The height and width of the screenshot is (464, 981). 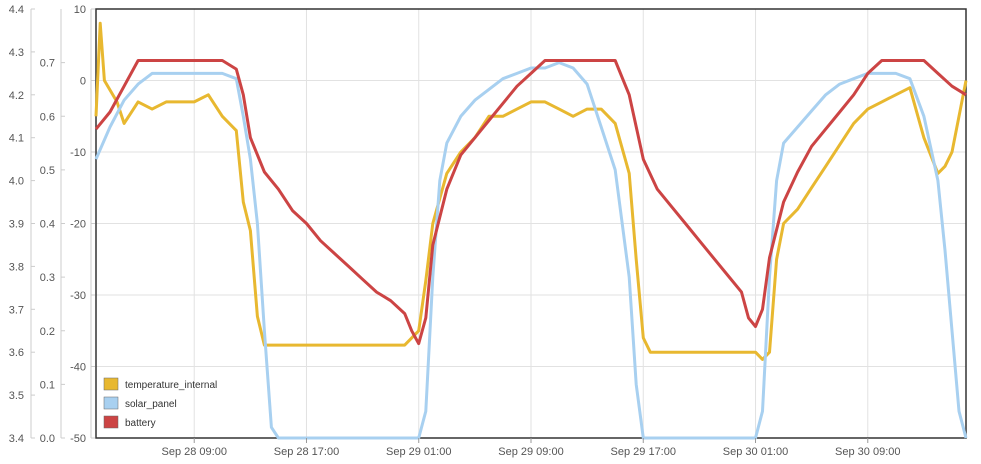 What do you see at coordinates (16, 96) in the screenshot?
I see `battery-y-tick-label: 4.2` at bounding box center [16, 96].